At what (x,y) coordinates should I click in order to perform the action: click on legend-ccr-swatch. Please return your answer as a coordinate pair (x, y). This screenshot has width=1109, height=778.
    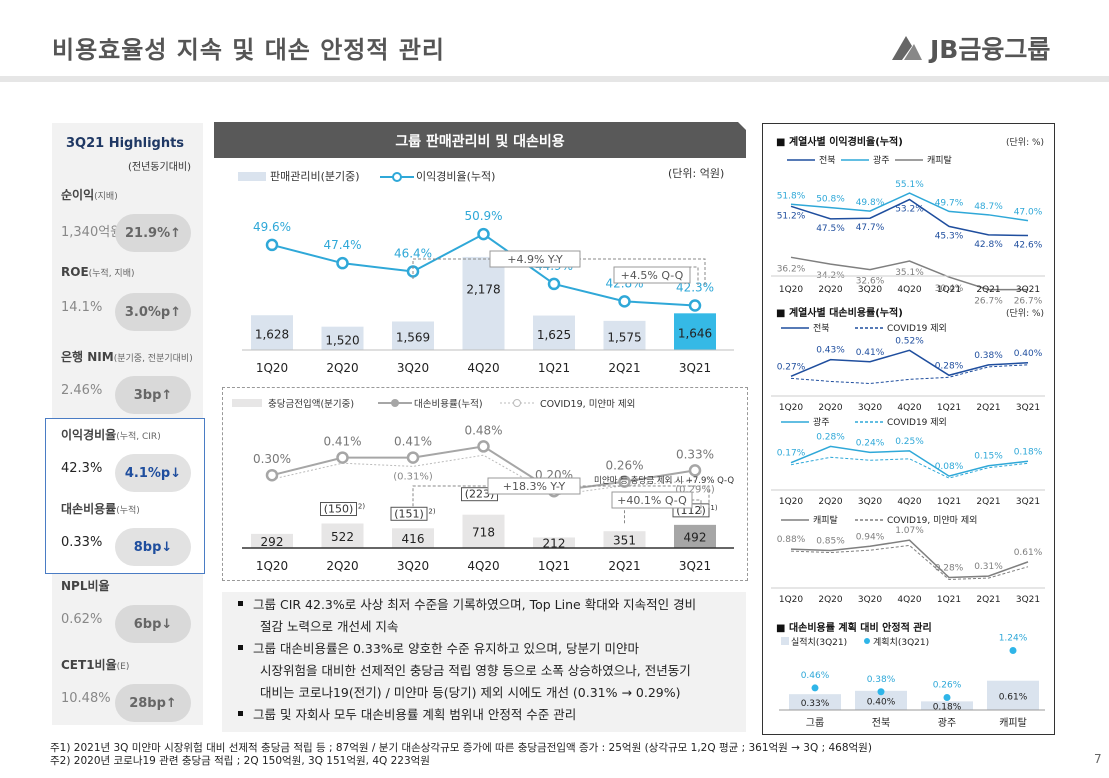
    Looking at the image, I should click on (395, 403).